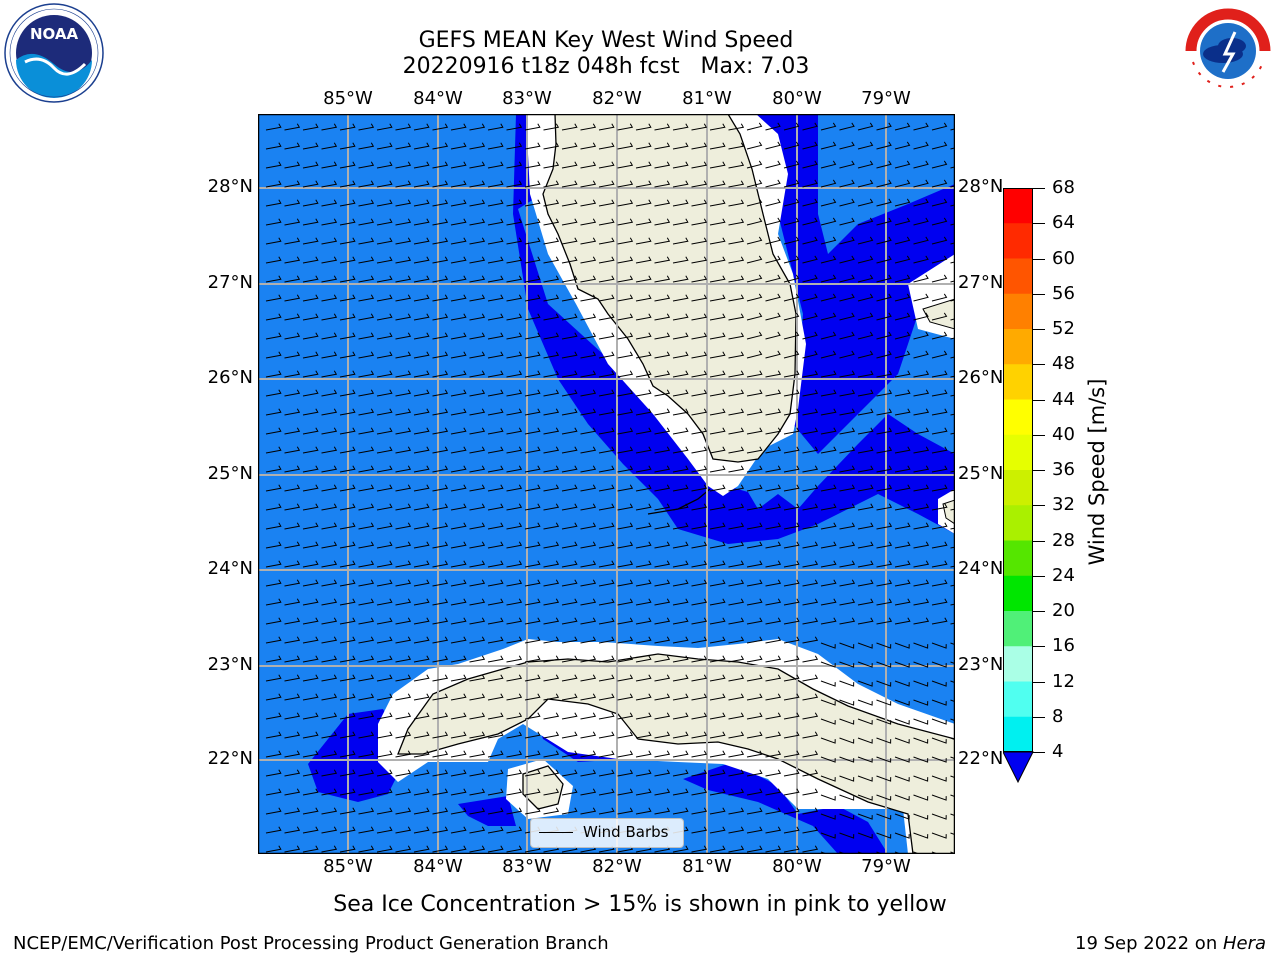  Describe the element at coordinates (1018, 734) in the screenshot. I see `colorbar-segment` at that location.